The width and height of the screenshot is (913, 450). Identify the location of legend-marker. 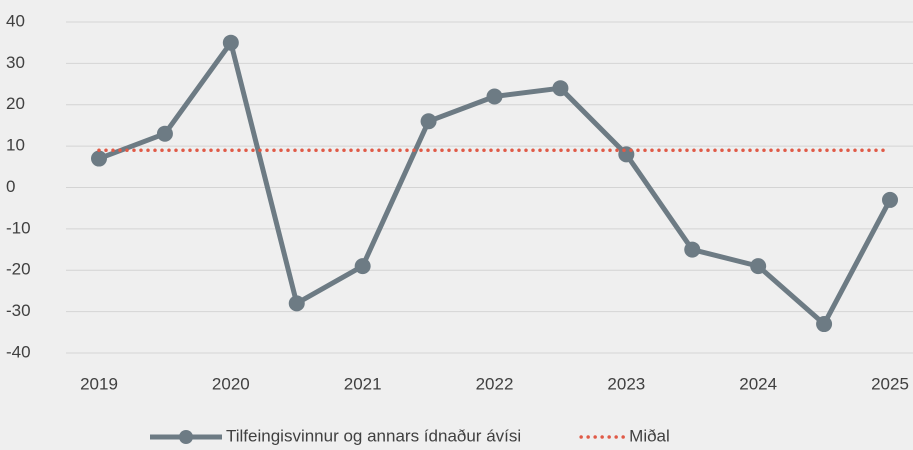
(186, 437).